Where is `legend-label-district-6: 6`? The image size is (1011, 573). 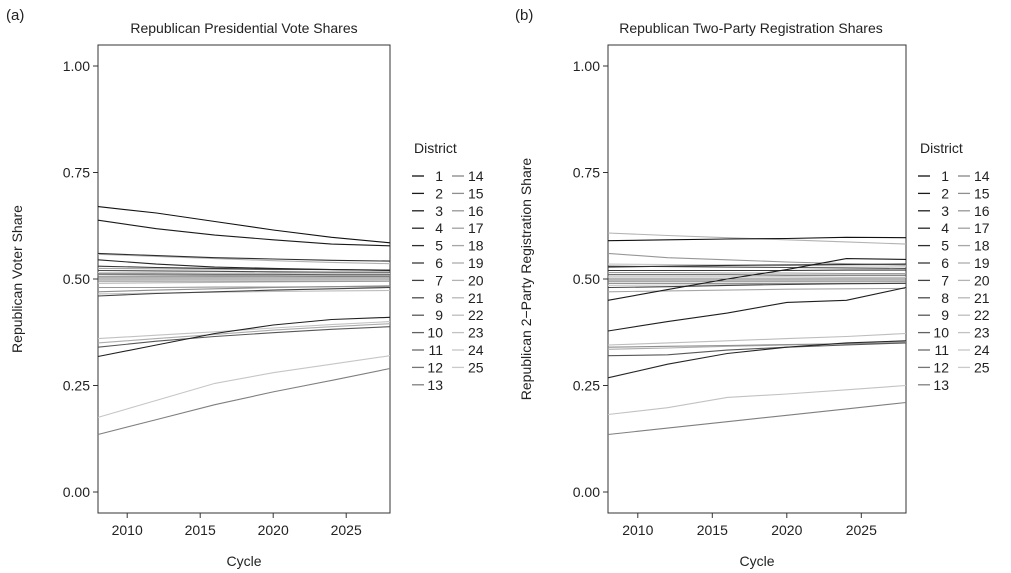 legend-label-district-6: 6 is located at coordinates (945, 263).